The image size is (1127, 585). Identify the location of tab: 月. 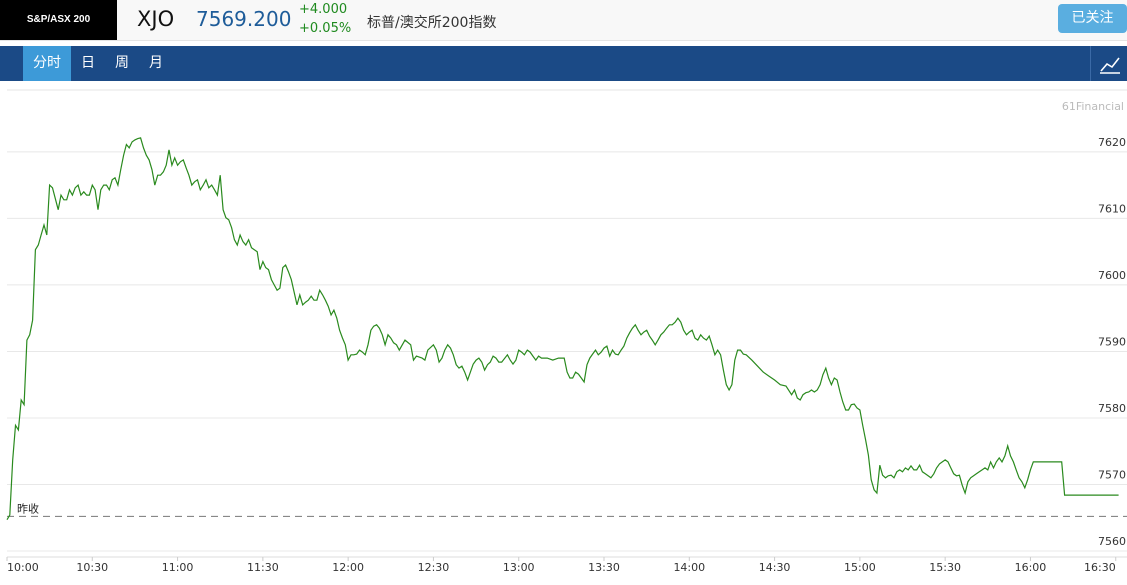
(156, 63).